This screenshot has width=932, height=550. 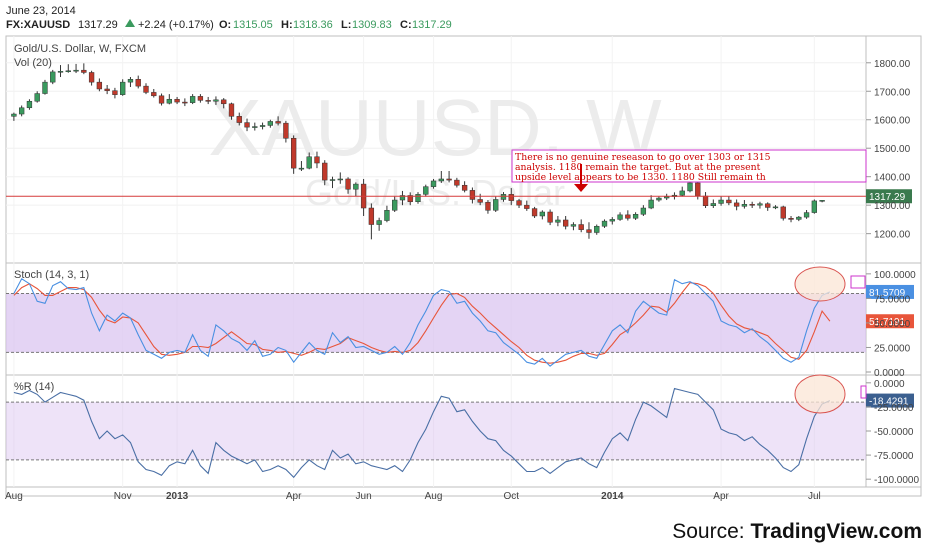 I want to click on stoch-k-line, so click(x=422, y=322).